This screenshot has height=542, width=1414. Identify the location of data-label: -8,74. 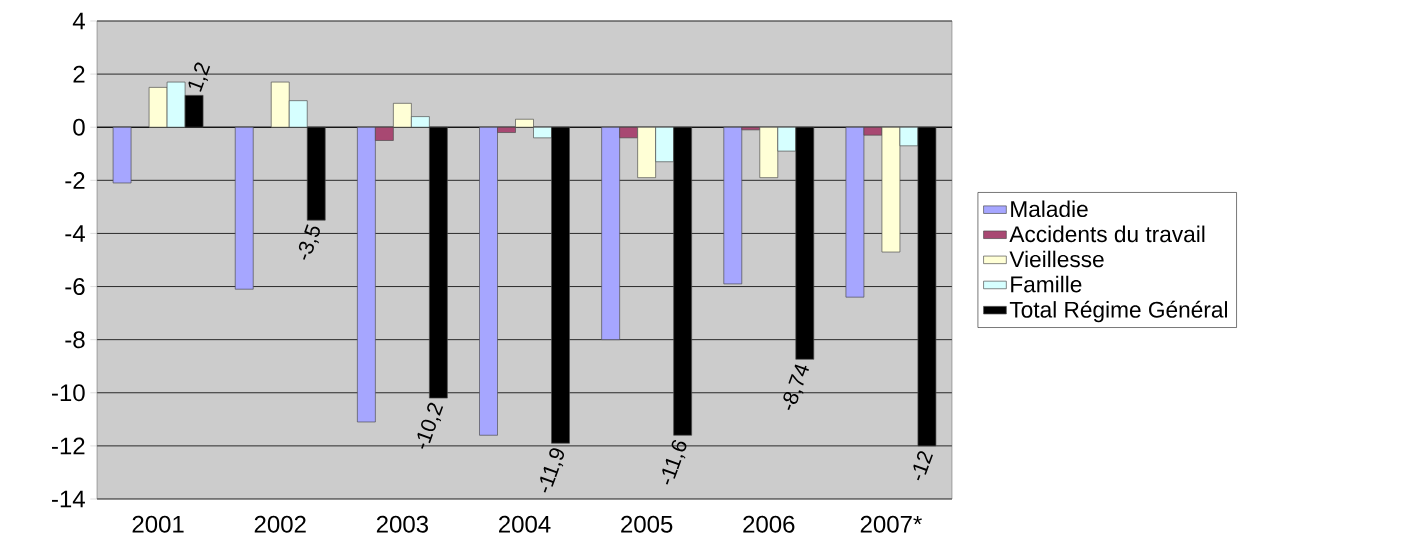
(796, 387).